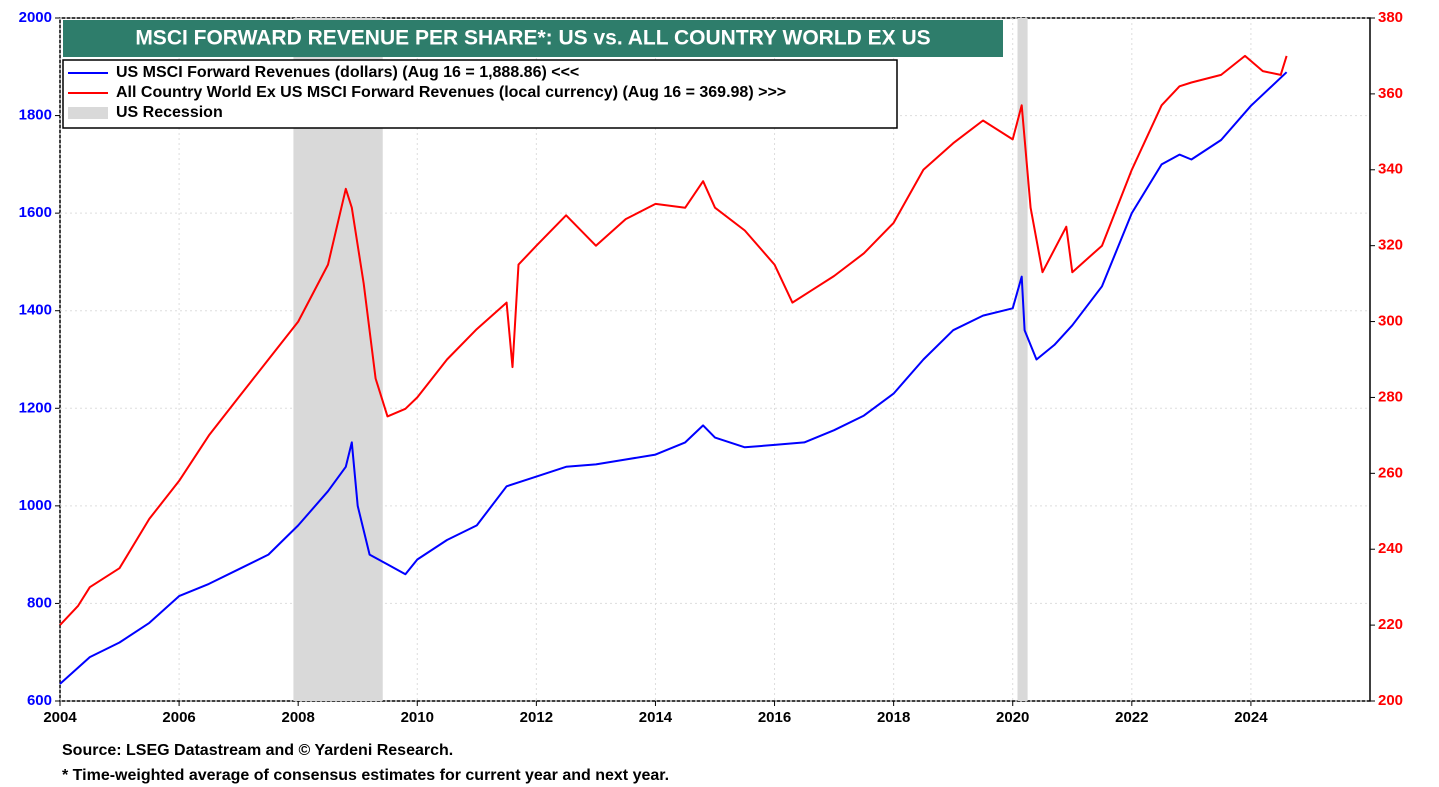 The width and height of the screenshot is (1439, 787). I want to click on legend-label: US Recession, so click(169, 112).